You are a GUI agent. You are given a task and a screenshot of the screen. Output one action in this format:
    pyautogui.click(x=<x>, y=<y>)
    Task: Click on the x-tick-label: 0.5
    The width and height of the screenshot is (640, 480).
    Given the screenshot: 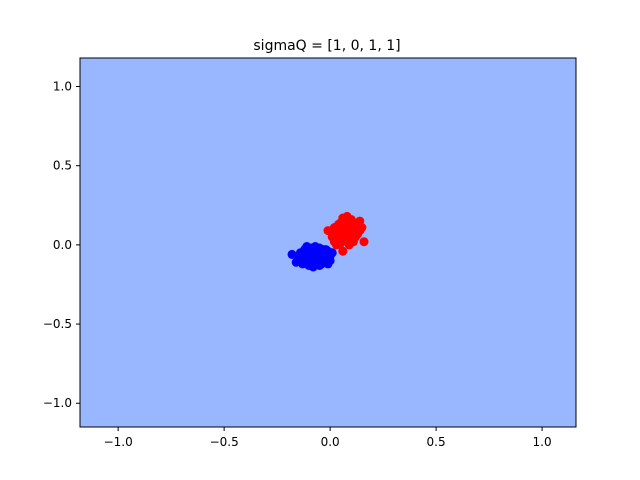 What is the action you would take?
    pyautogui.click(x=436, y=442)
    